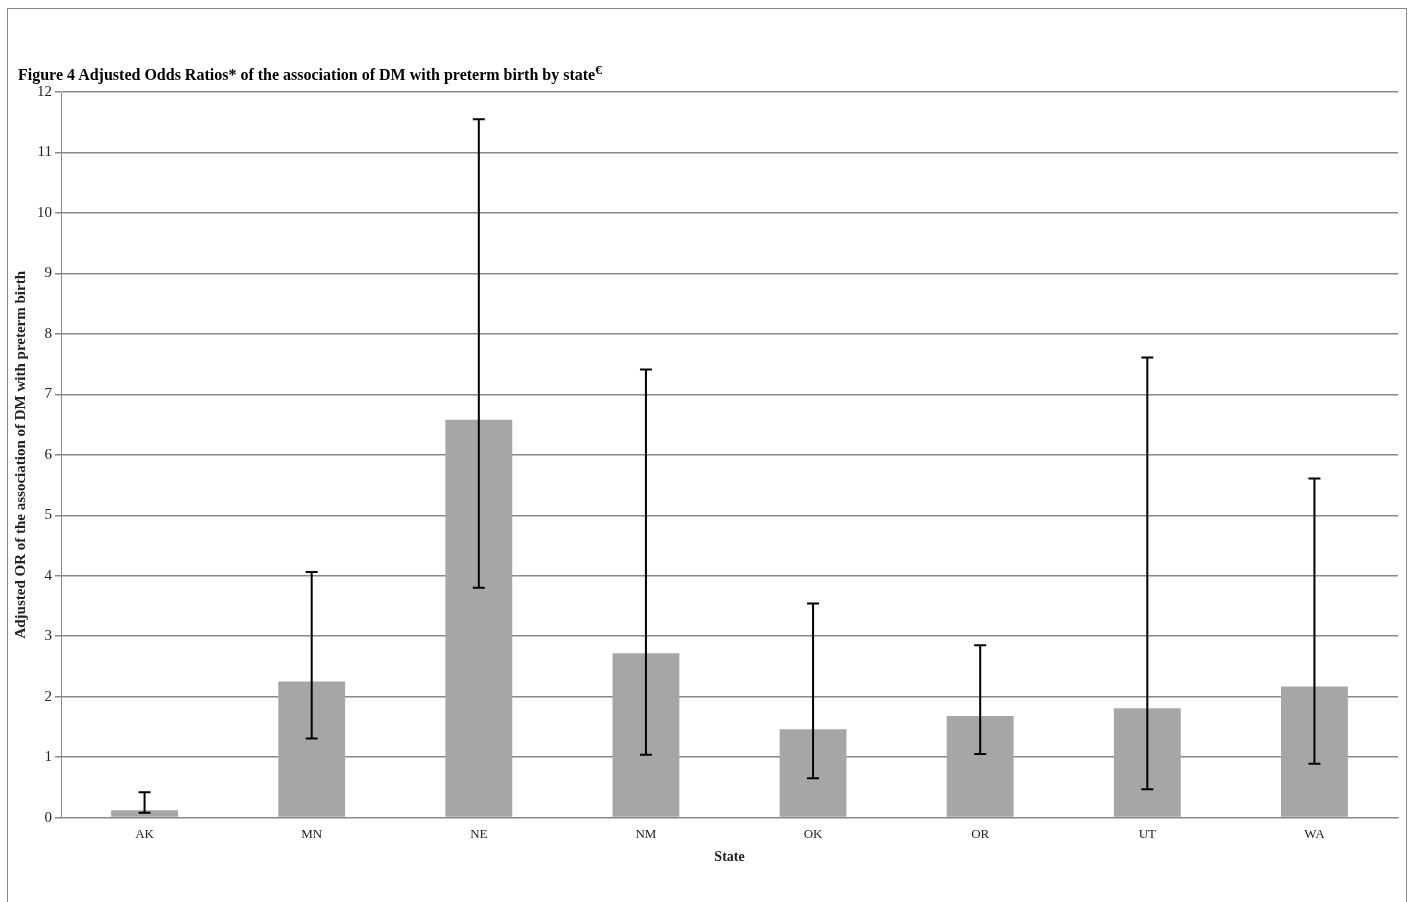 This screenshot has height=902, width=1409. Describe the element at coordinates (44, 151) in the screenshot. I see `y-tick-label: 11` at that location.